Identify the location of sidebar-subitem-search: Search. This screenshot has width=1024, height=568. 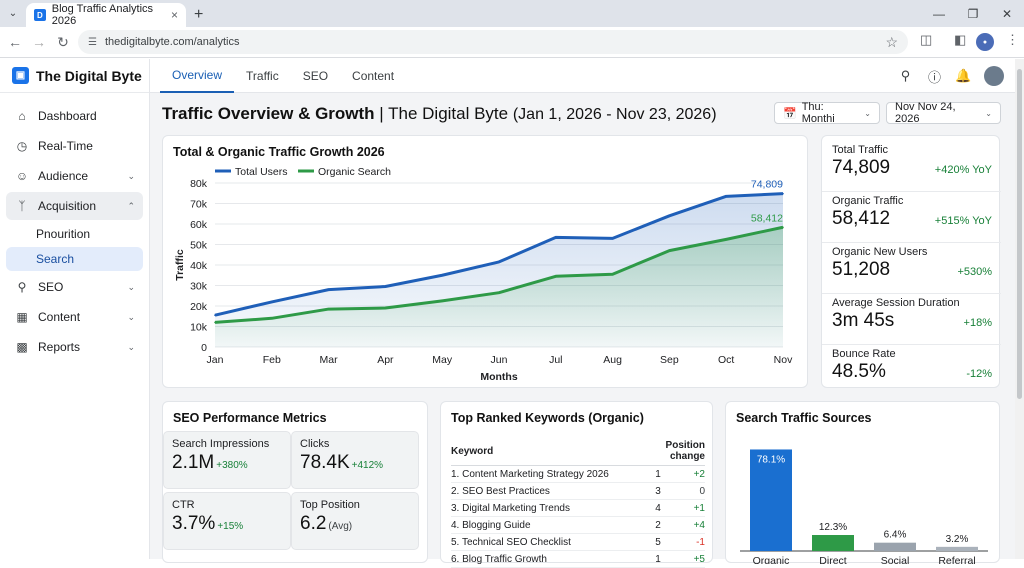
(74, 259).